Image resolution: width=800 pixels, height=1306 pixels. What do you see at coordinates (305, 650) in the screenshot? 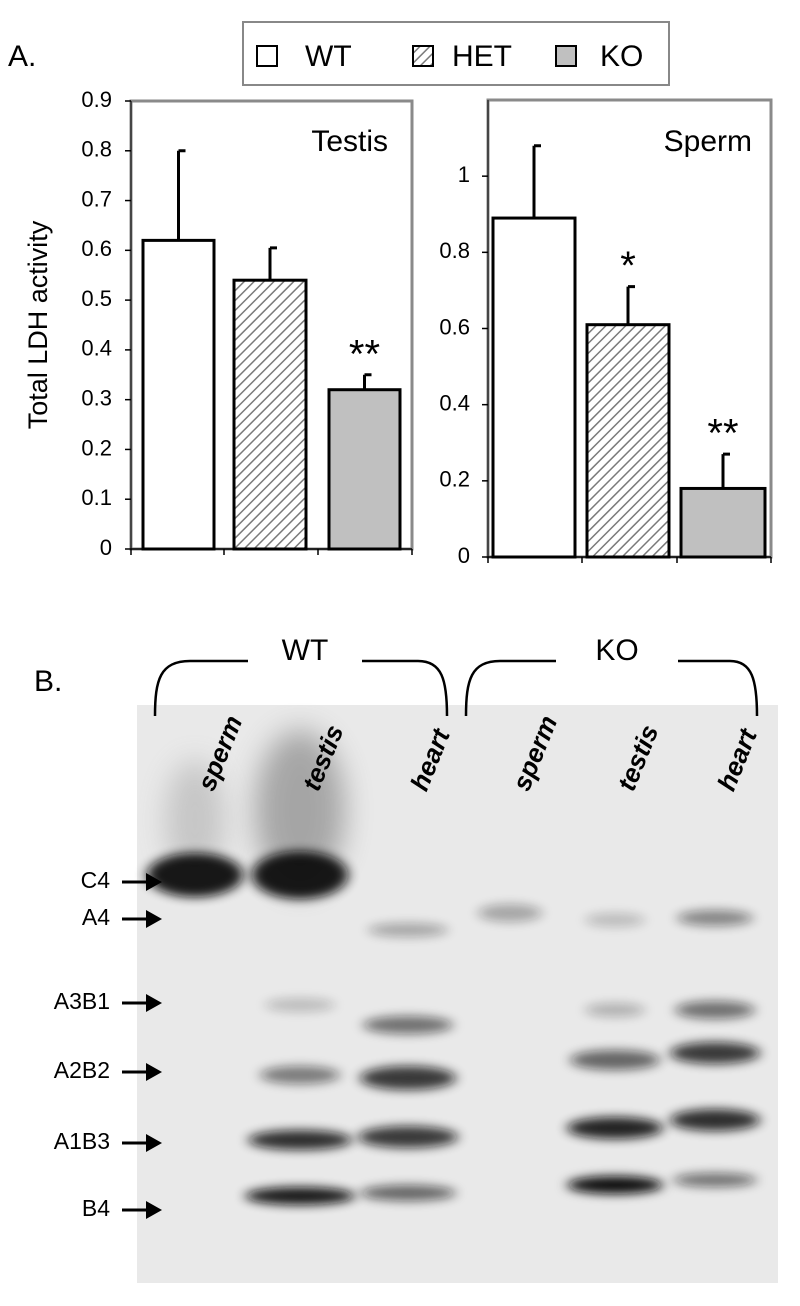
I see `group-label: WT` at bounding box center [305, 650].